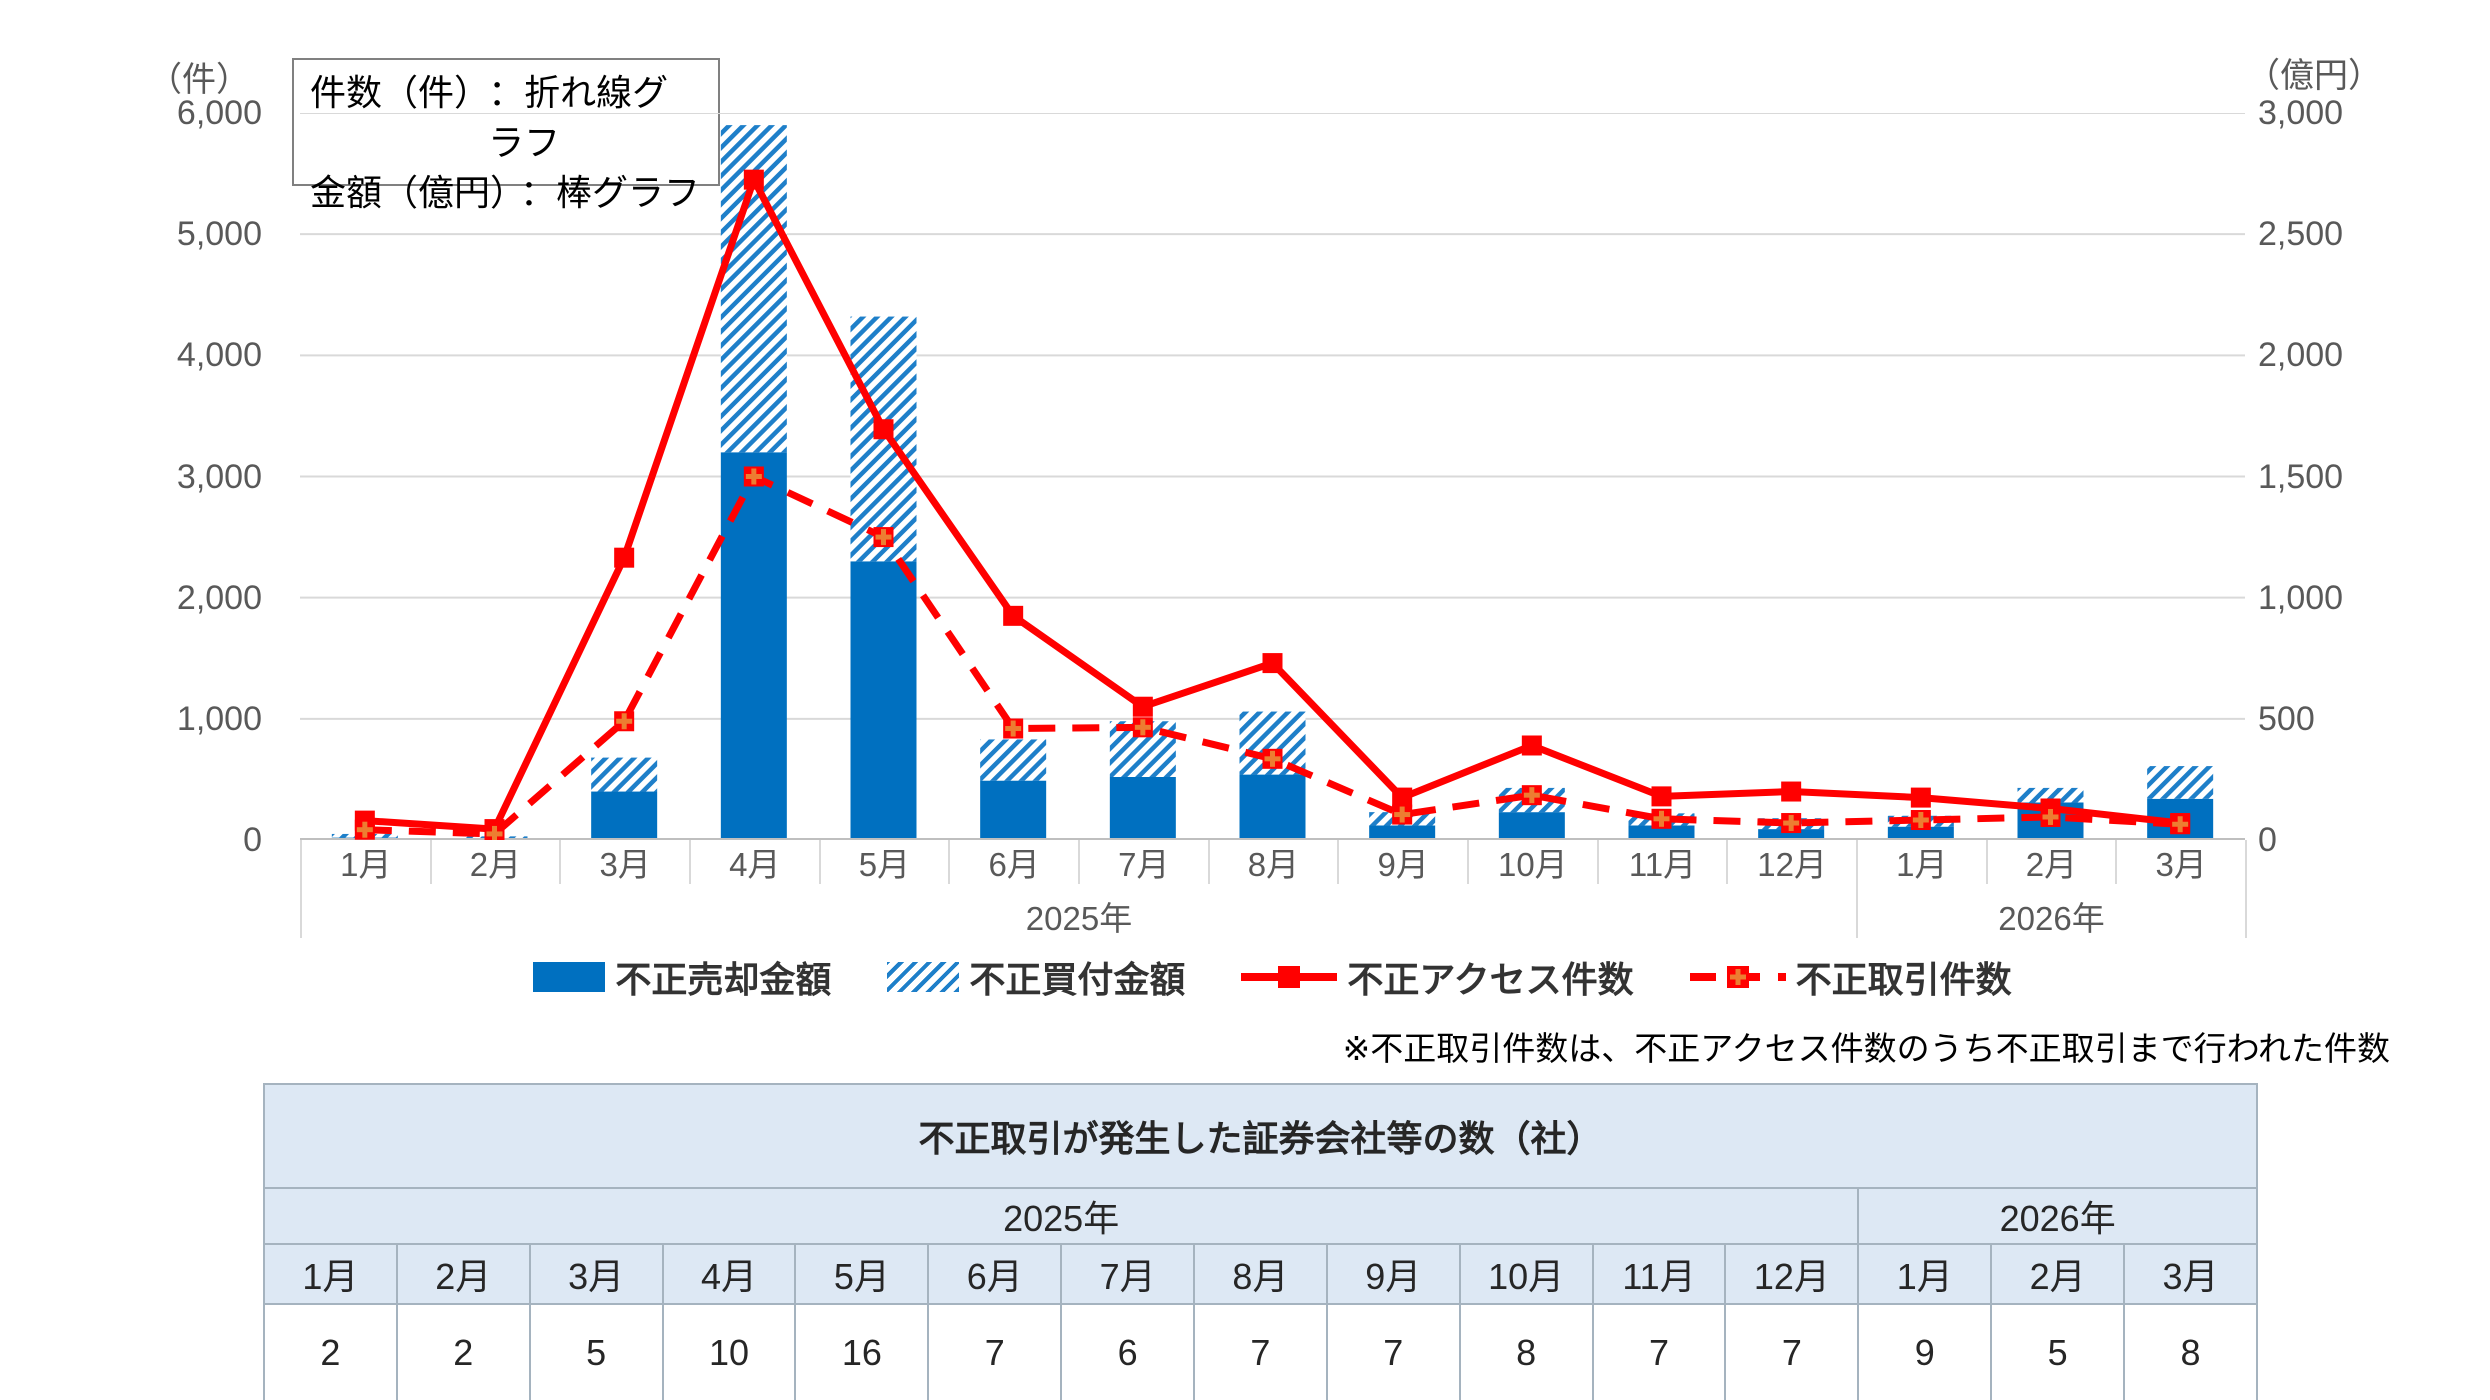 Image resolution: width=2490 pixels, height=1400 pixels. I want to click on table-month-row: 1月 2月 3月 4月 5月 6月 7月 8月 9月 10月 11月 12月 1月 2月 3月, so click(1260, 1274).